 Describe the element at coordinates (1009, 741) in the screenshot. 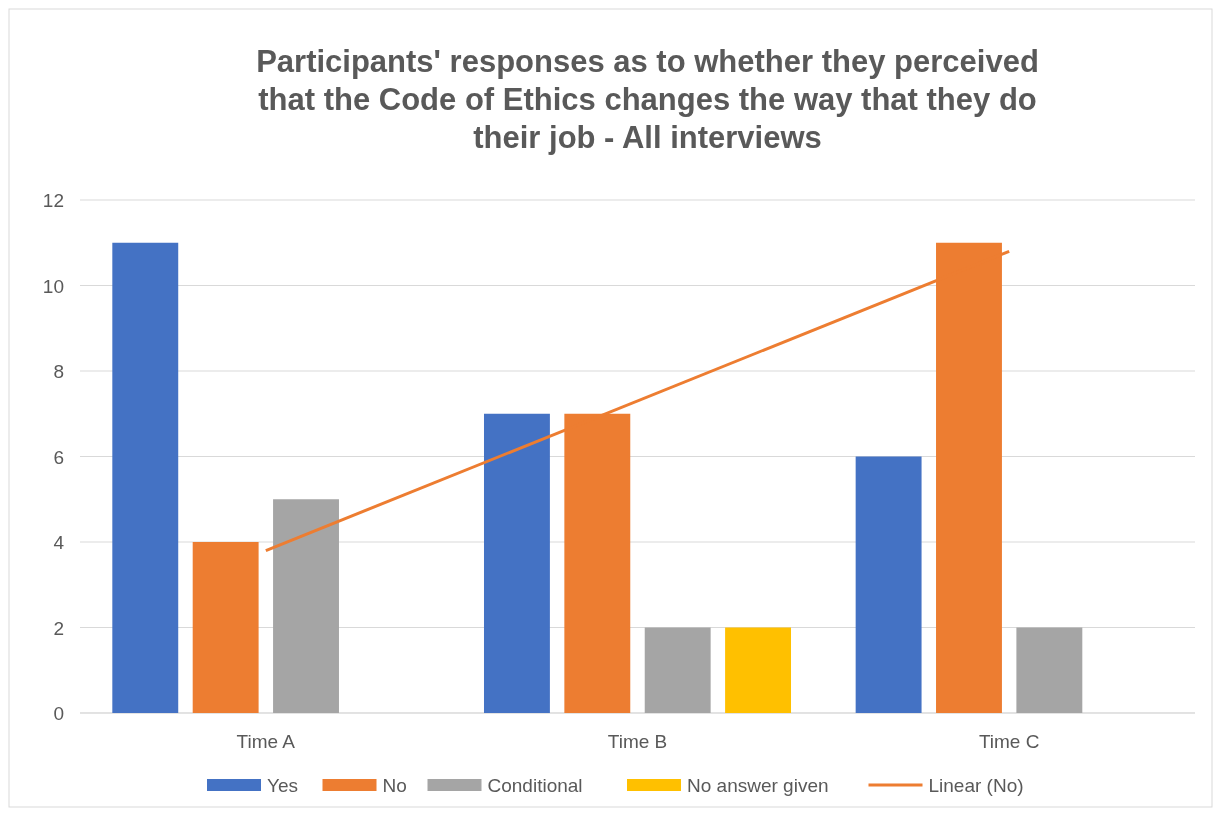

I see `x-tick-label: Time C` at that location.